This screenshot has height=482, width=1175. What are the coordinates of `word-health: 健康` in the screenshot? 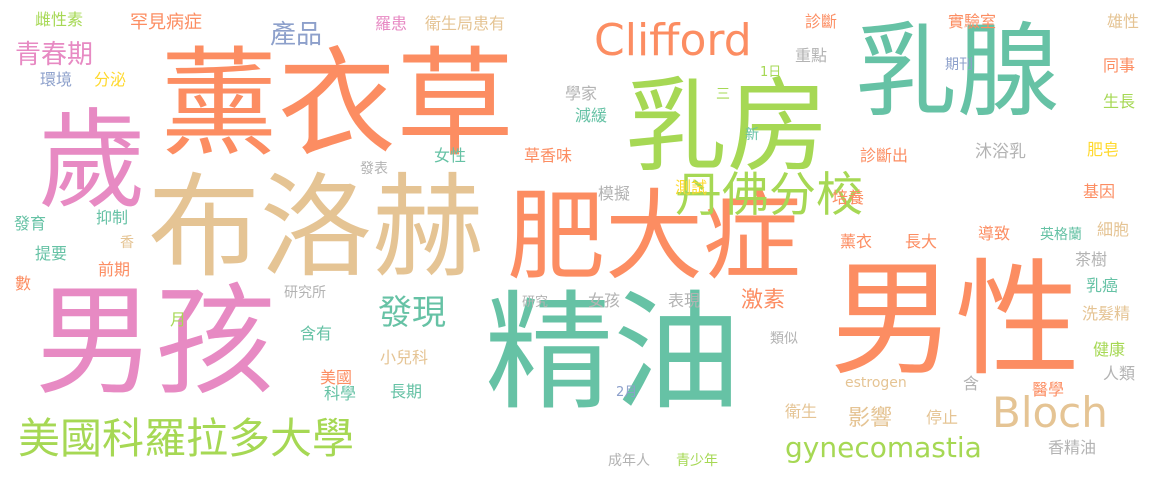 It's located at (1109, 349).